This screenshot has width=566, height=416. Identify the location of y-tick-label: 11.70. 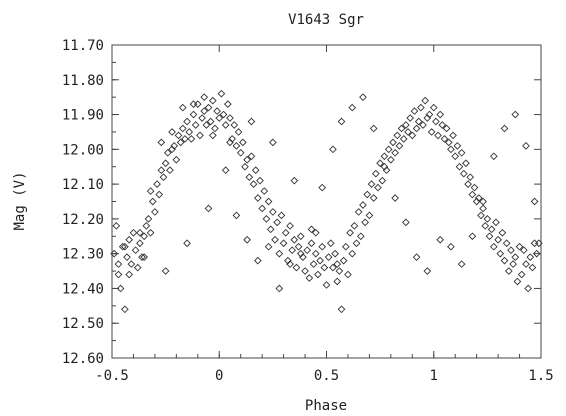
(83, 46).